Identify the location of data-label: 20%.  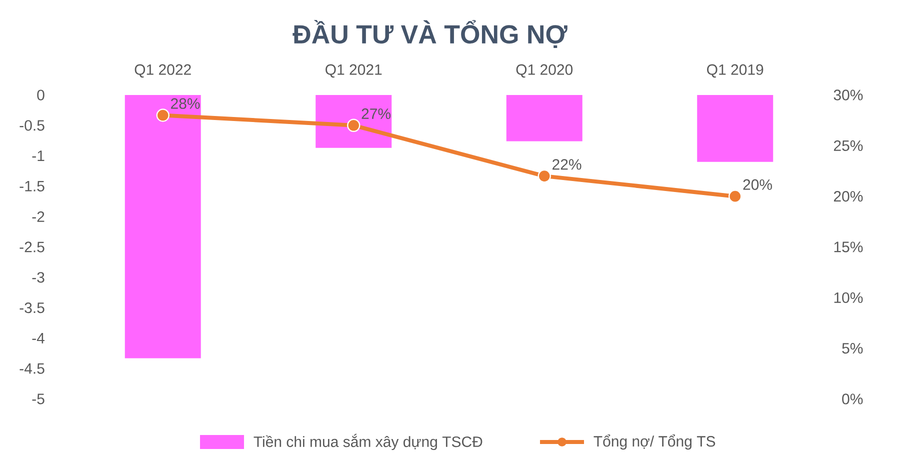
(757, 184).